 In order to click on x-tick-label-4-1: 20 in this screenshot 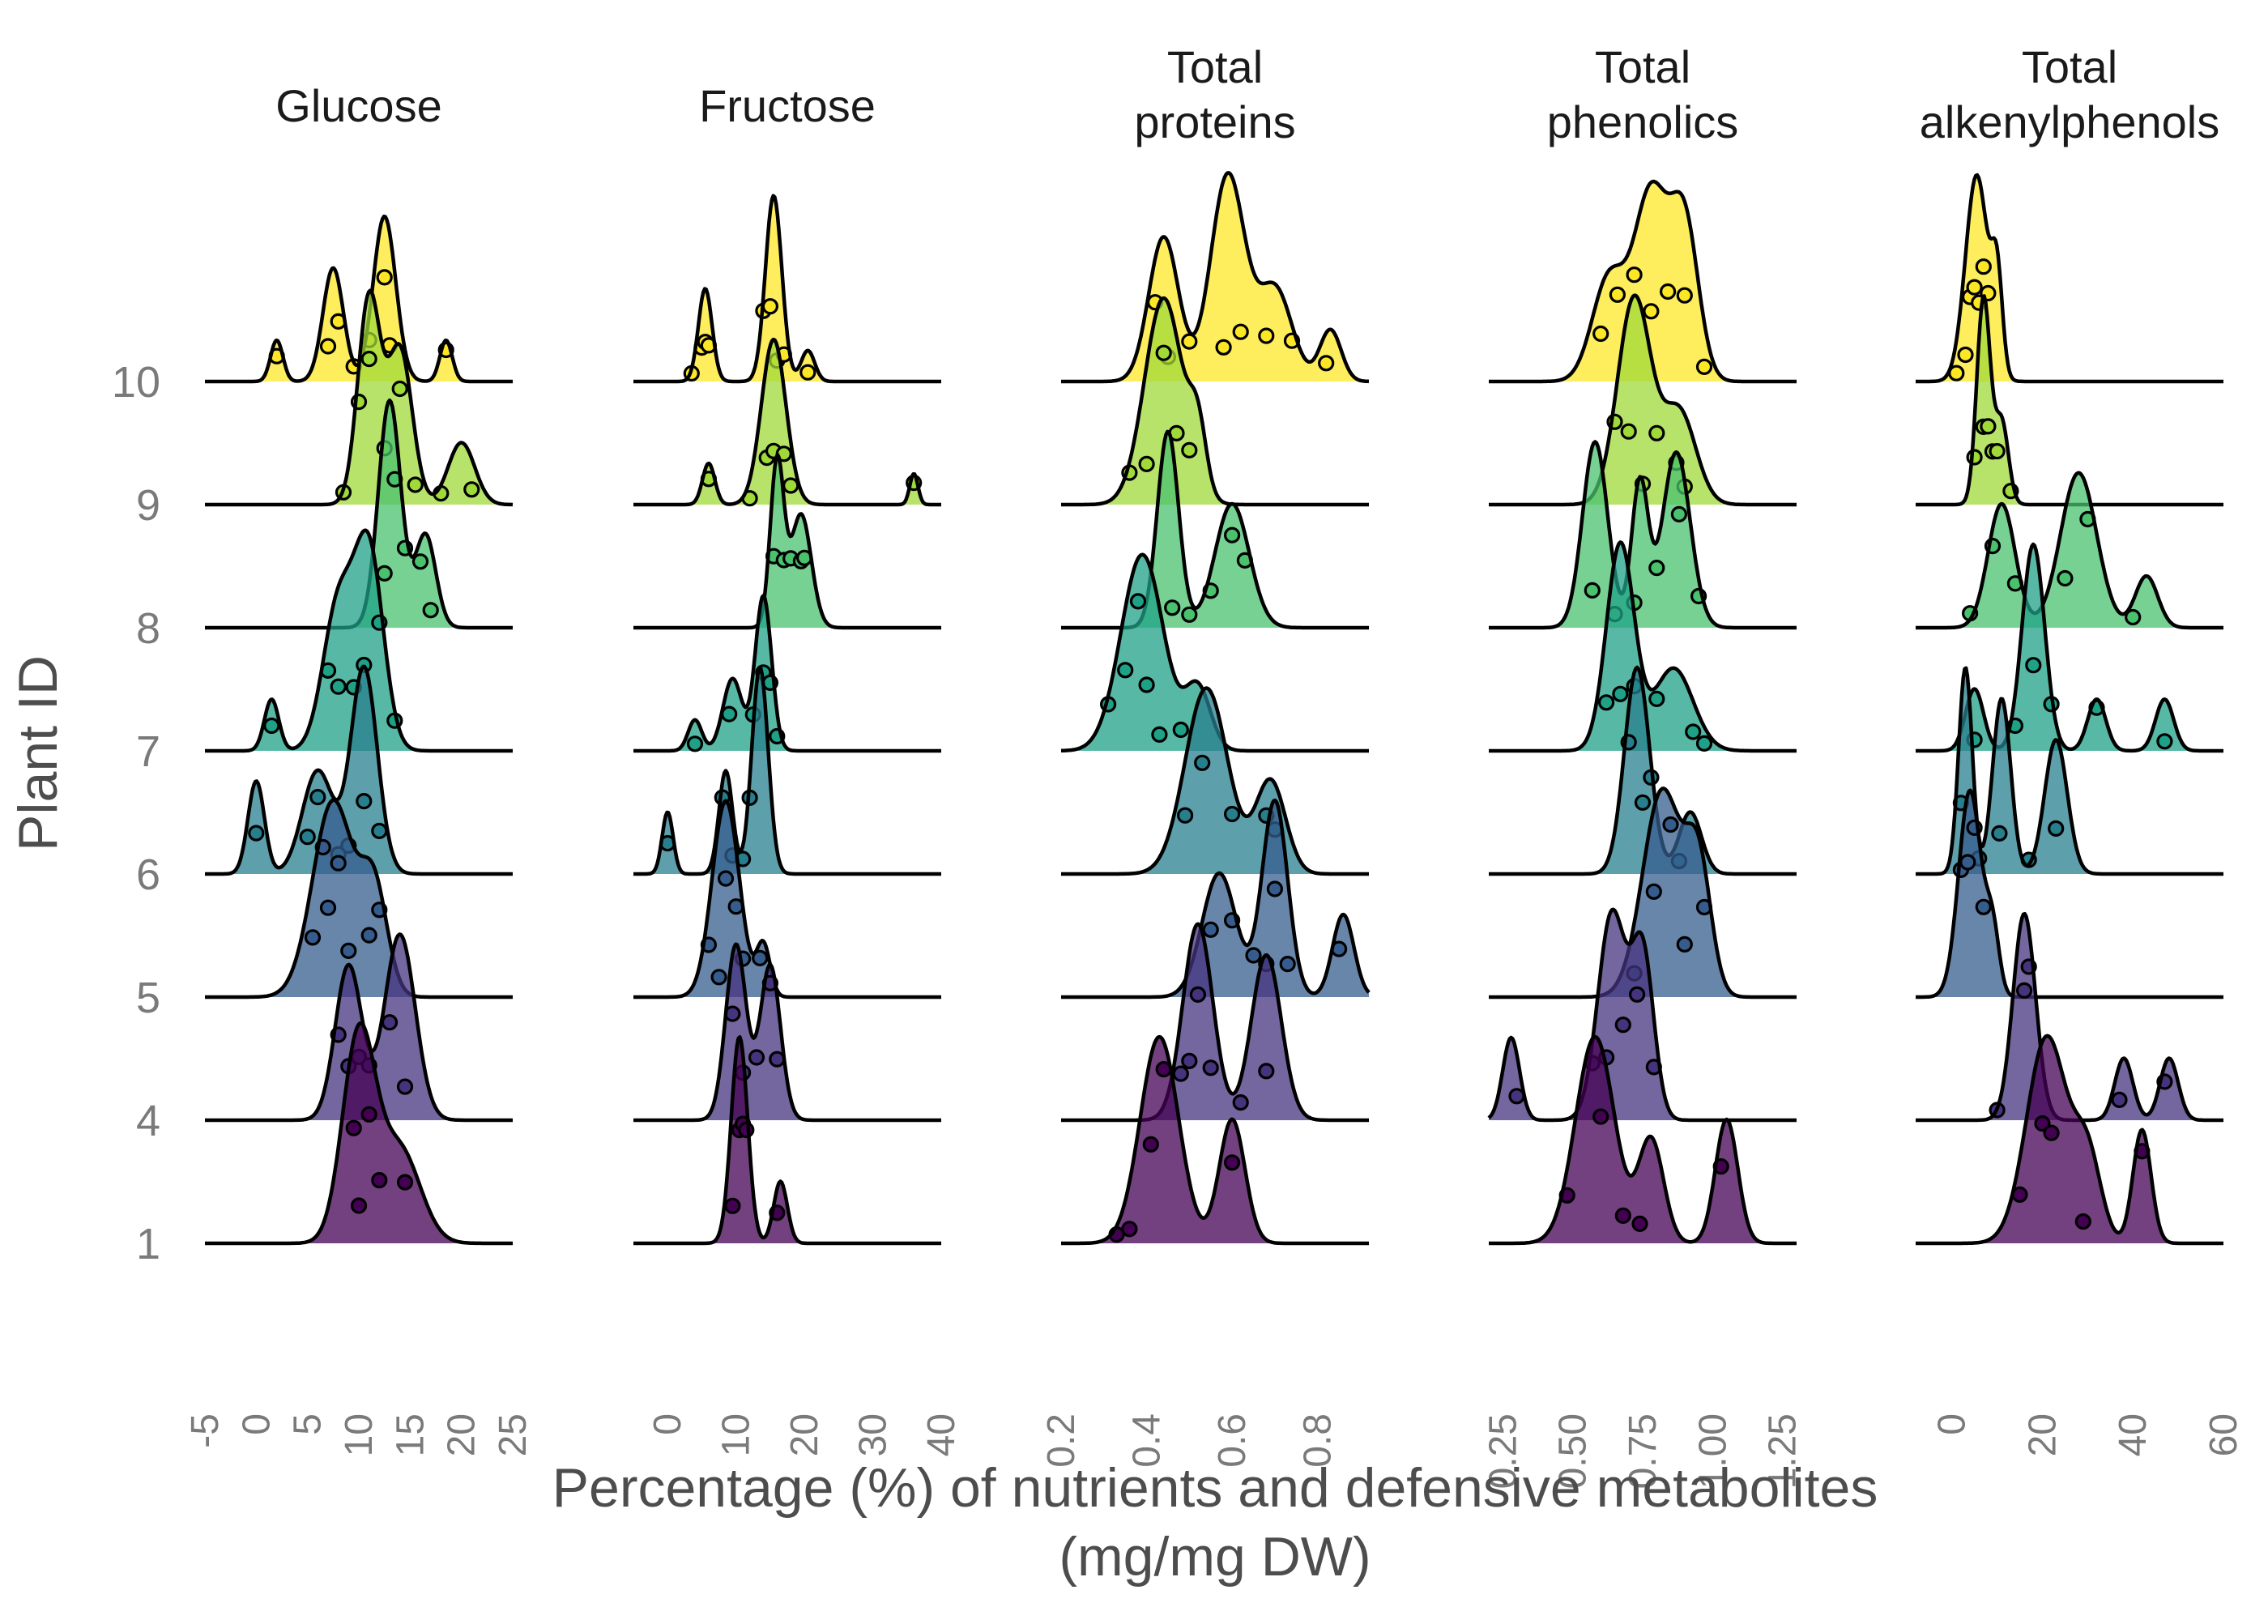, I will do `click(2042, 1434)`.